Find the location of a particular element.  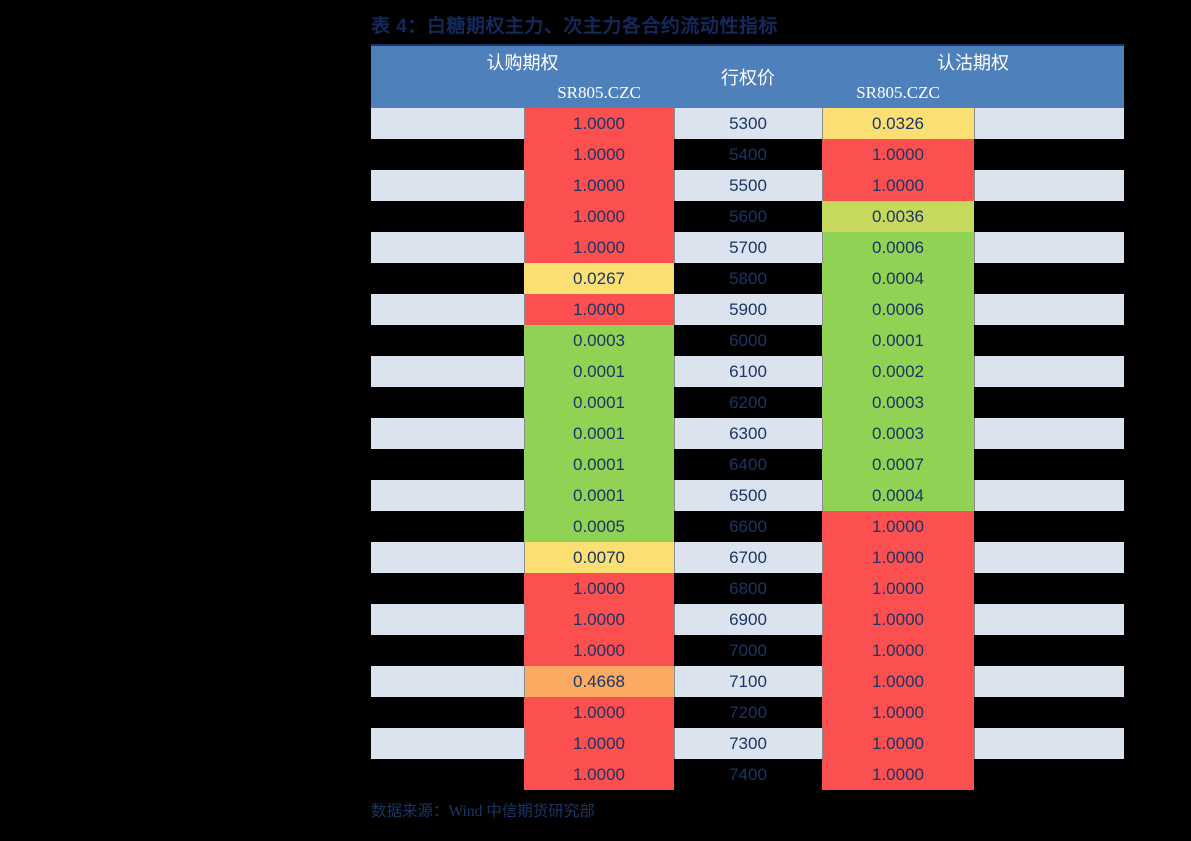

table-row: 0.0070 6700 1.0000 is located at coordinates (747, 557).